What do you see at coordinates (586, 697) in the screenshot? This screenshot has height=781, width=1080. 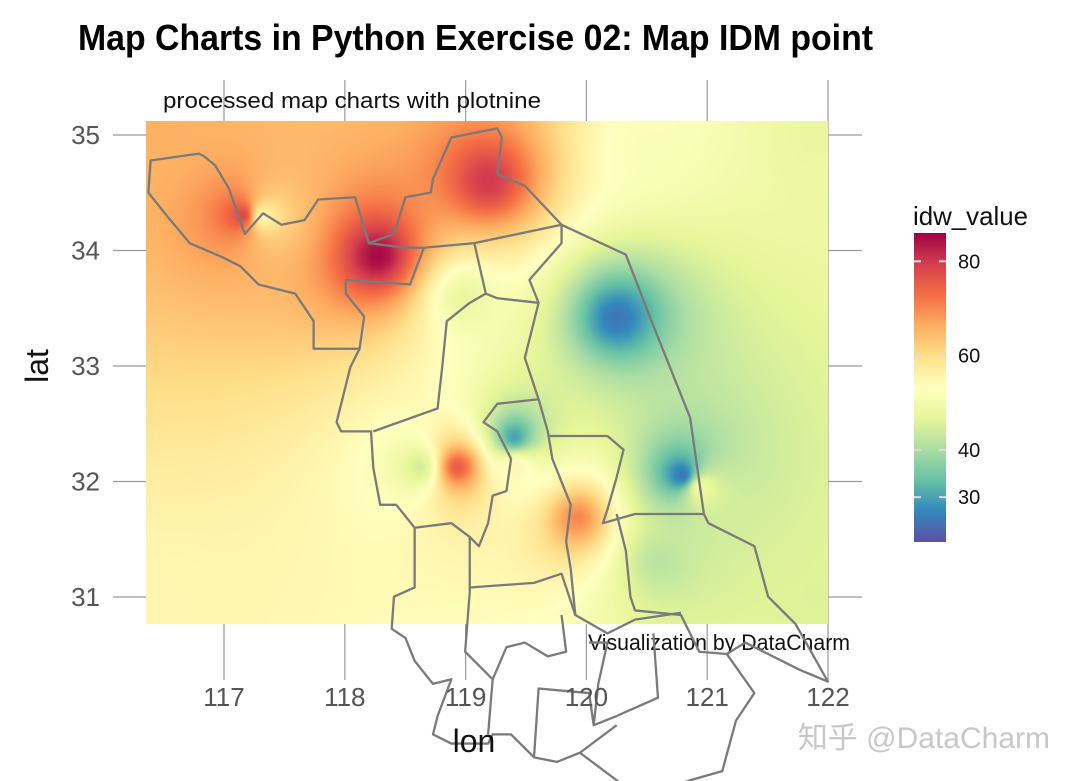 I see `x-tick-label: 120` at bounding box center [586, 697].